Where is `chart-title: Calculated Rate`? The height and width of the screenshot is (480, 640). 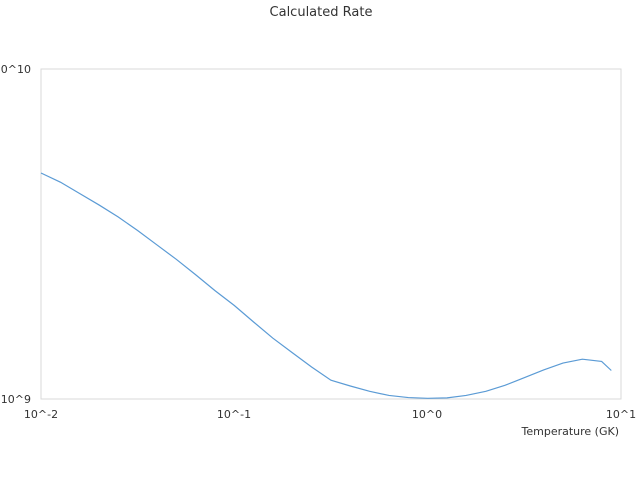 chart-title: Calculated Rate is located at coordinates (321, 12).